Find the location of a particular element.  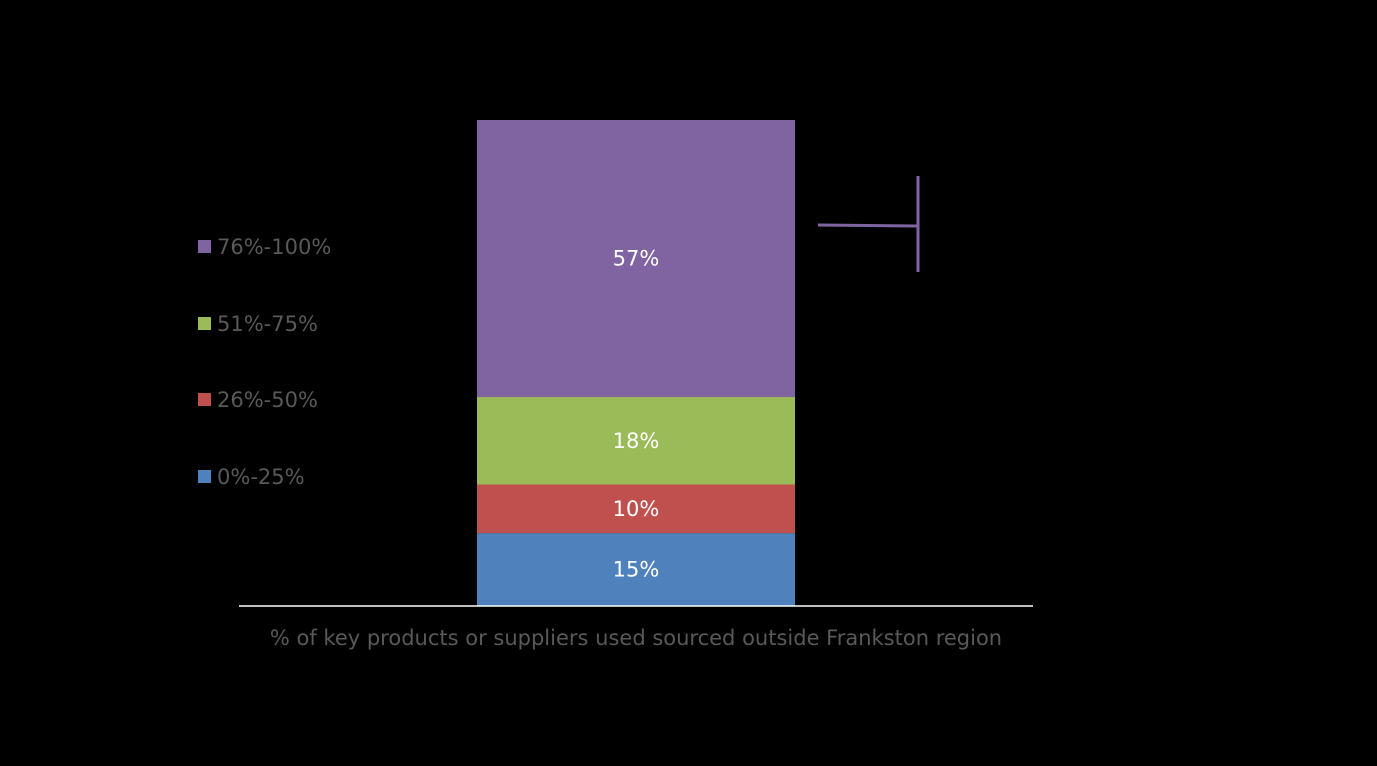

legend-item: 26%-50% is located at coordinates (258, 400).